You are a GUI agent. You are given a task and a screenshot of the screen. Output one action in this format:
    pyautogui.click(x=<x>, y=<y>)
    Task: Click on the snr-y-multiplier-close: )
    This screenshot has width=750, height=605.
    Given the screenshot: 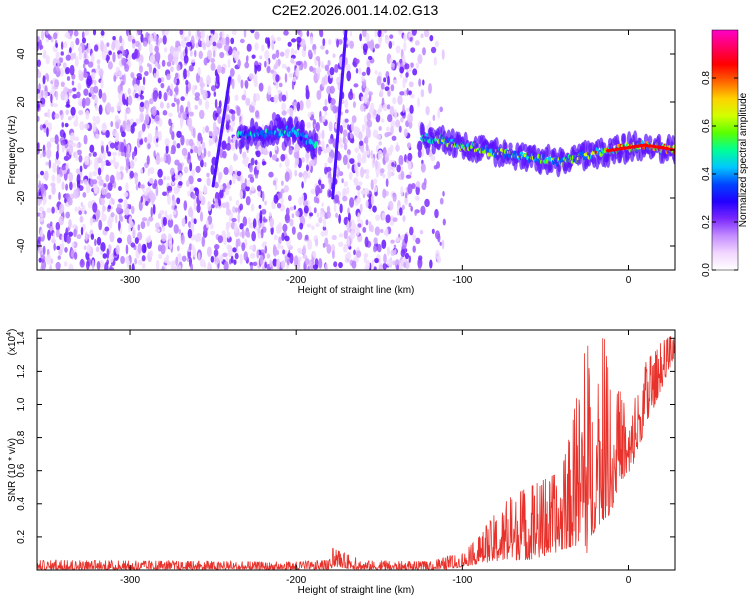 What is the action you would take?
    pyautogui.click(x=12, y=330)
    